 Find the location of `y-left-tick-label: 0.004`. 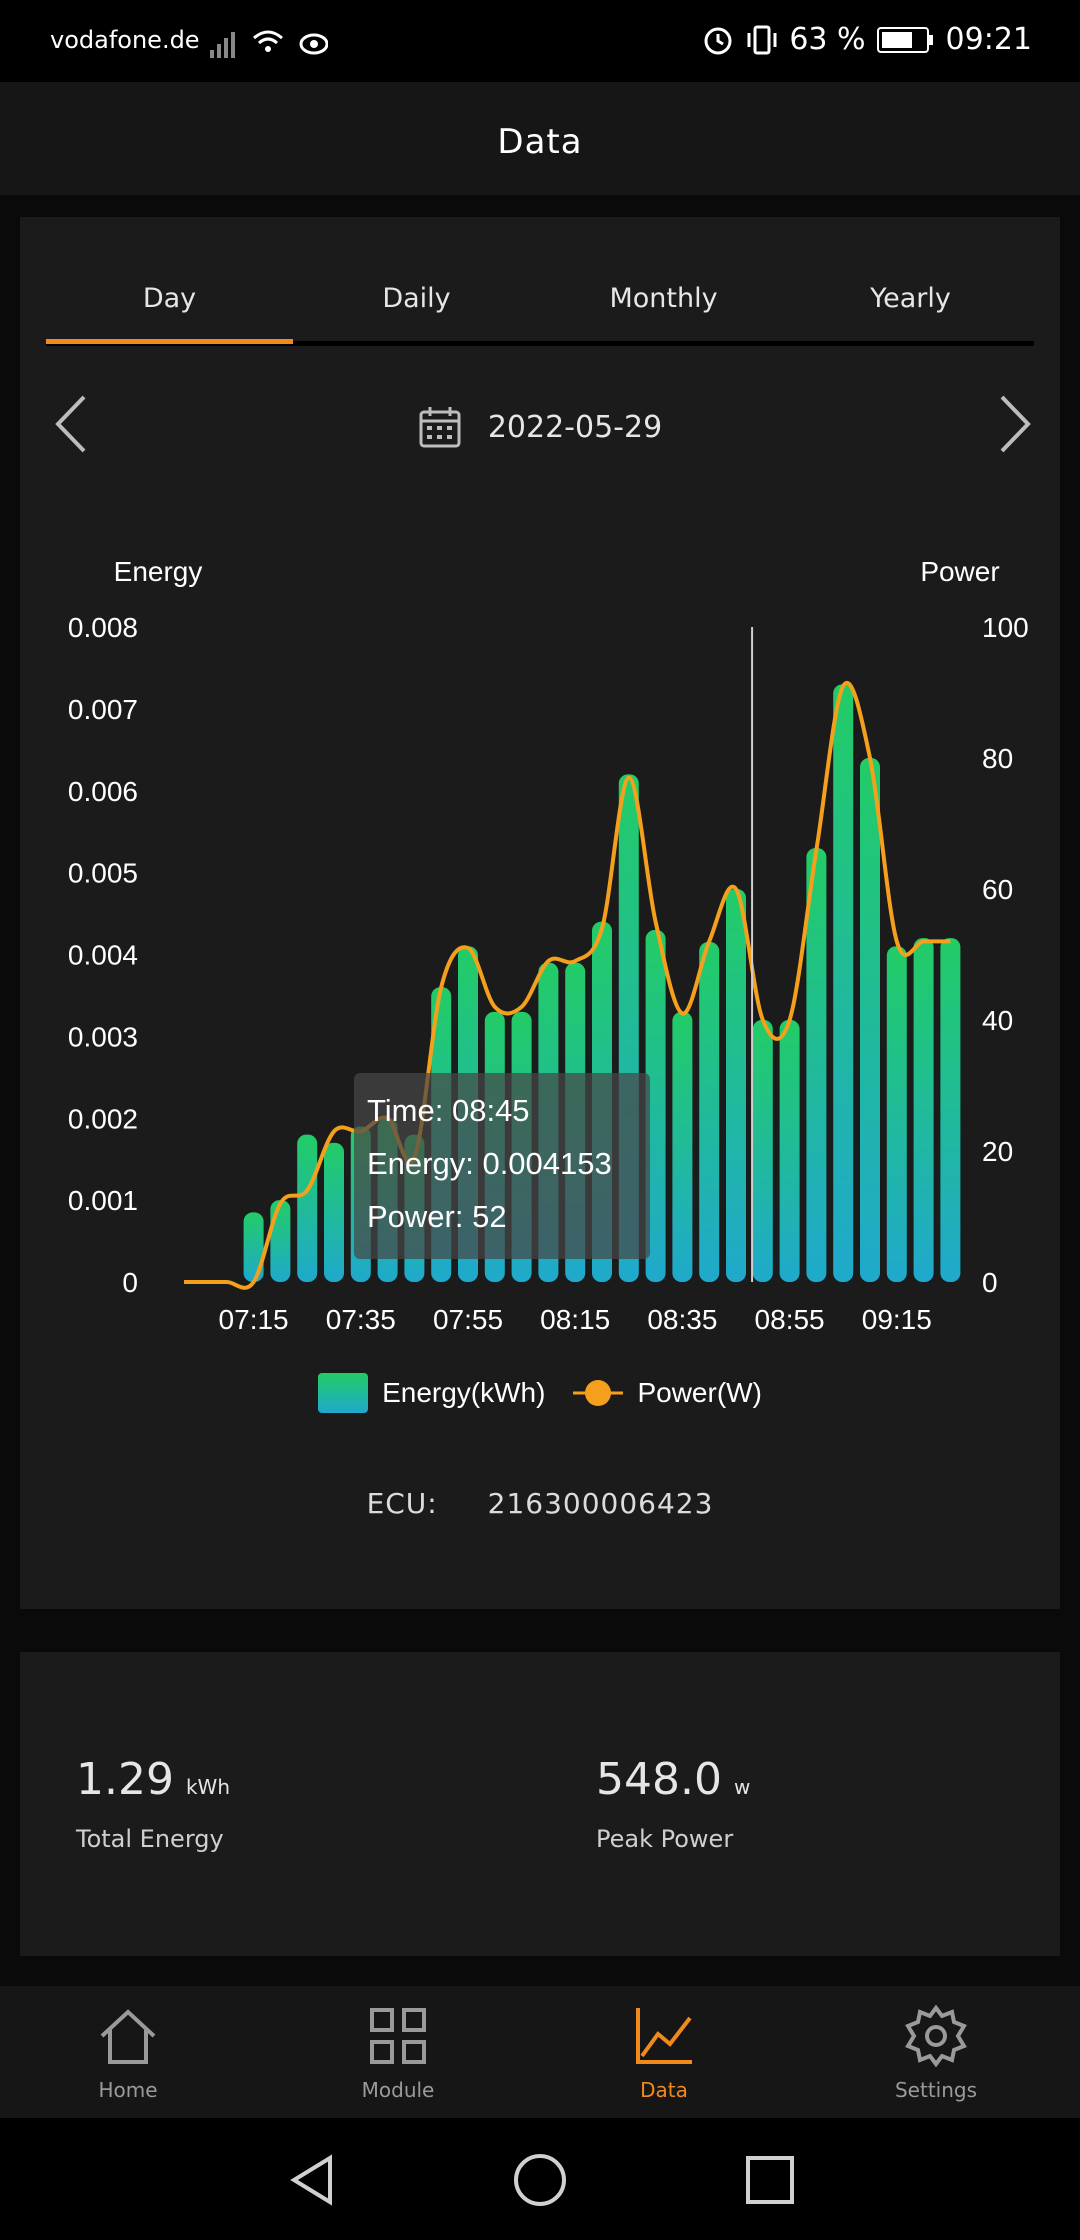

y-left-tick-label: 0.004 is located at coordinates (103, 955).